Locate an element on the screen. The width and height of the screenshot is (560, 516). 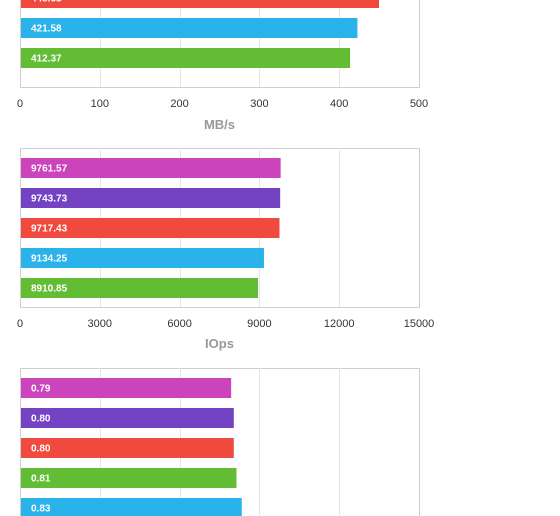
bar-value-label: 9717.43 is located at coordinates (49, 229).